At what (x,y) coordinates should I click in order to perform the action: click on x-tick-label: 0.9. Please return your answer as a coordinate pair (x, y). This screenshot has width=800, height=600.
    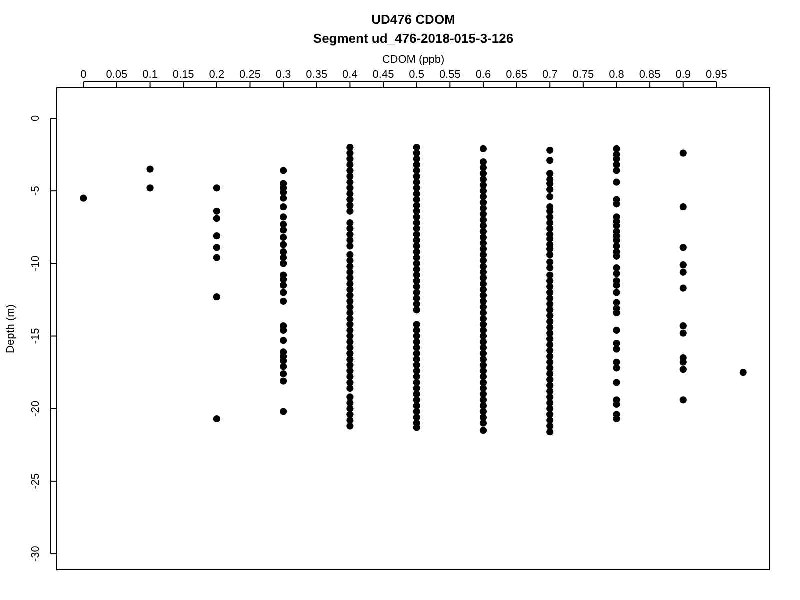
    Looking at the image, I should click on (684, 75).